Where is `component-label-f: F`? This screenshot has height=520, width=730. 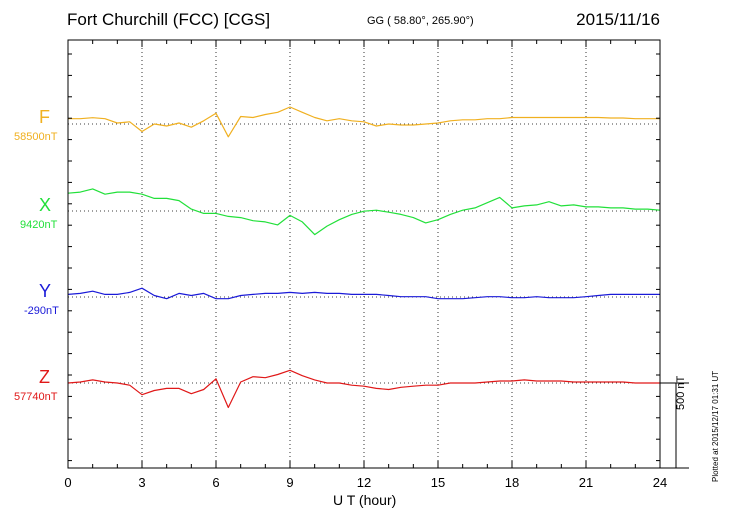 component-label-f: F is located at coordinates (44, 117).